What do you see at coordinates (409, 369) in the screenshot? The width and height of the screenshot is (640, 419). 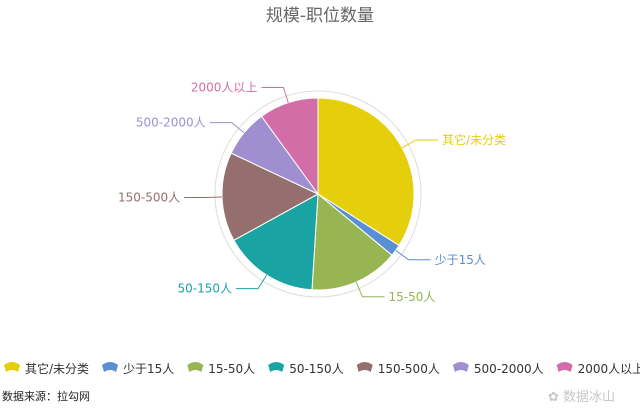 I see `legend-label: 150-500人` at bounding box center [409, 369].